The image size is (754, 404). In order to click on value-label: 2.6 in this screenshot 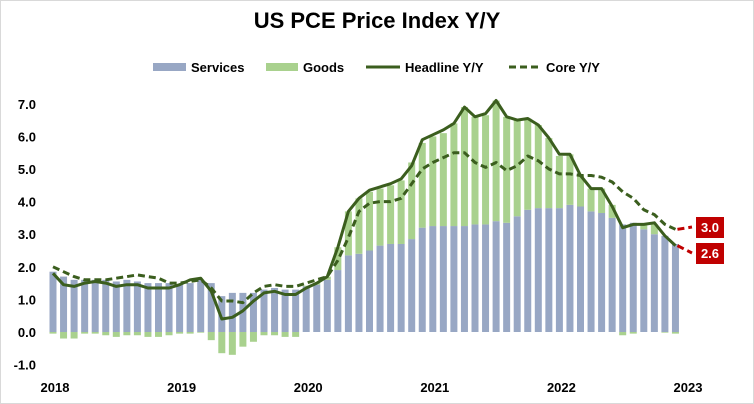, I will do `click(710, 253)`.